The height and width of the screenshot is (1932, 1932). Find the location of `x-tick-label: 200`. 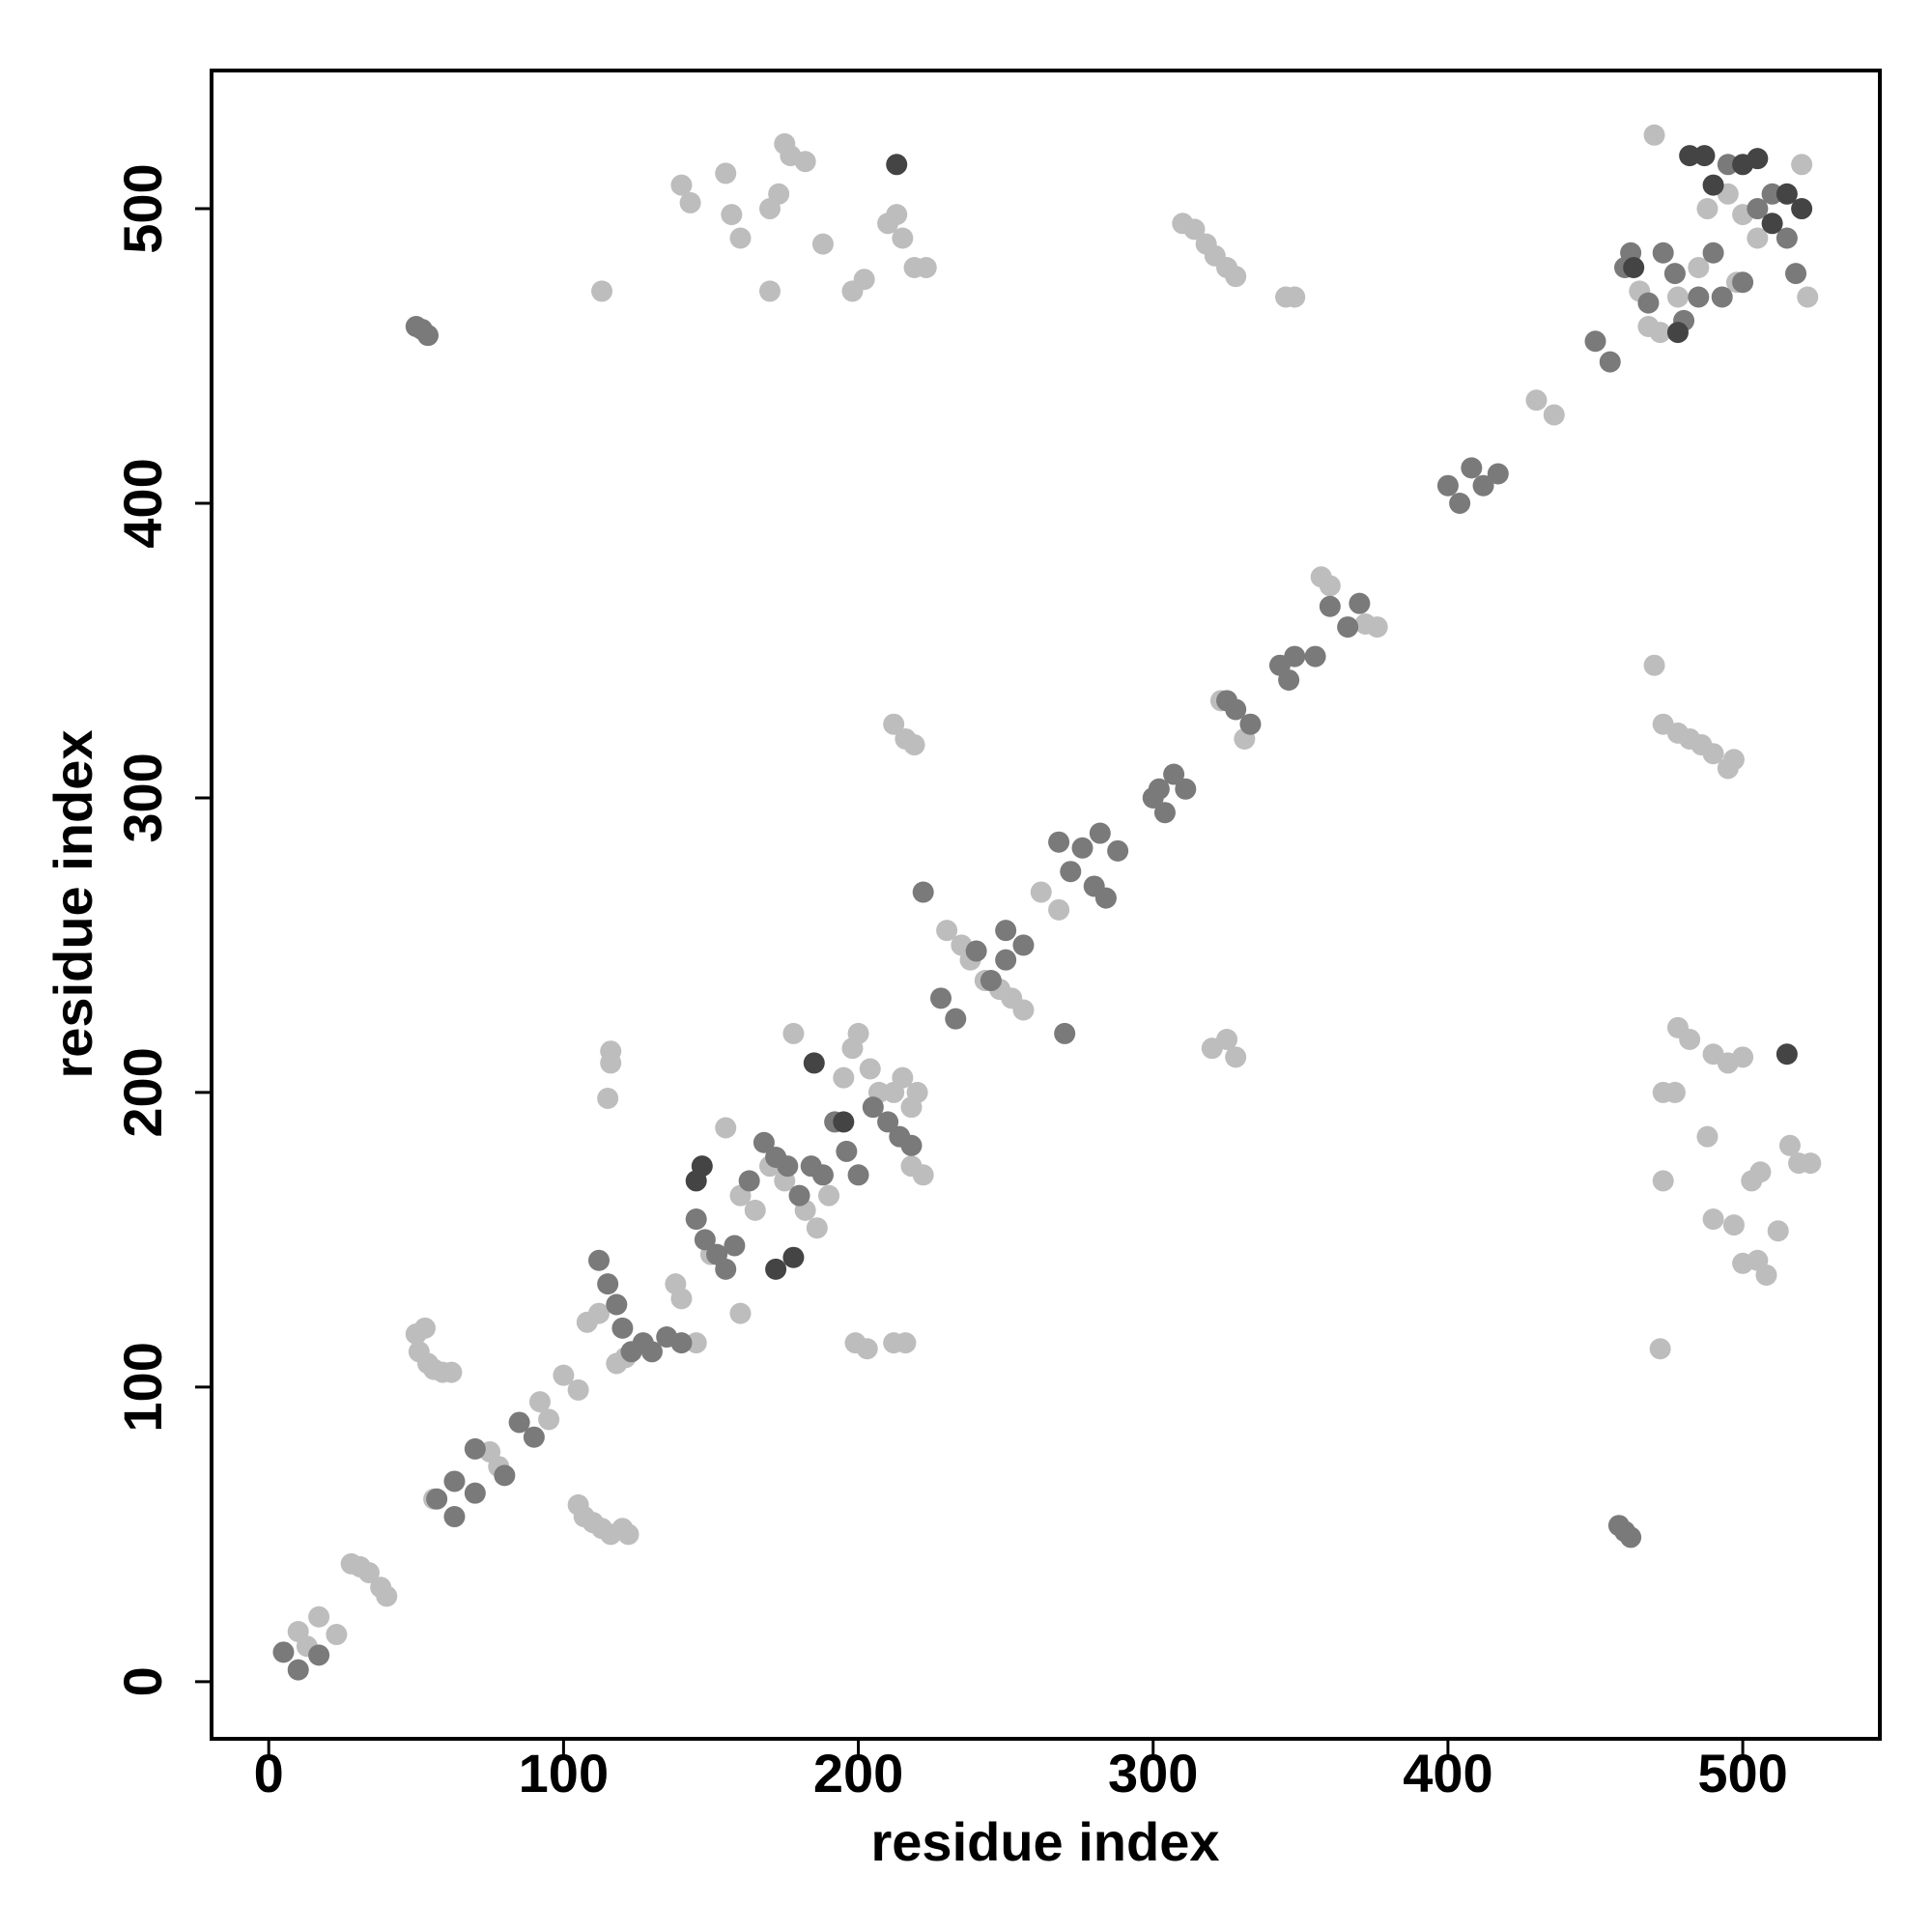

x-tick-label: 200 is located at coordinates (858, 1773).